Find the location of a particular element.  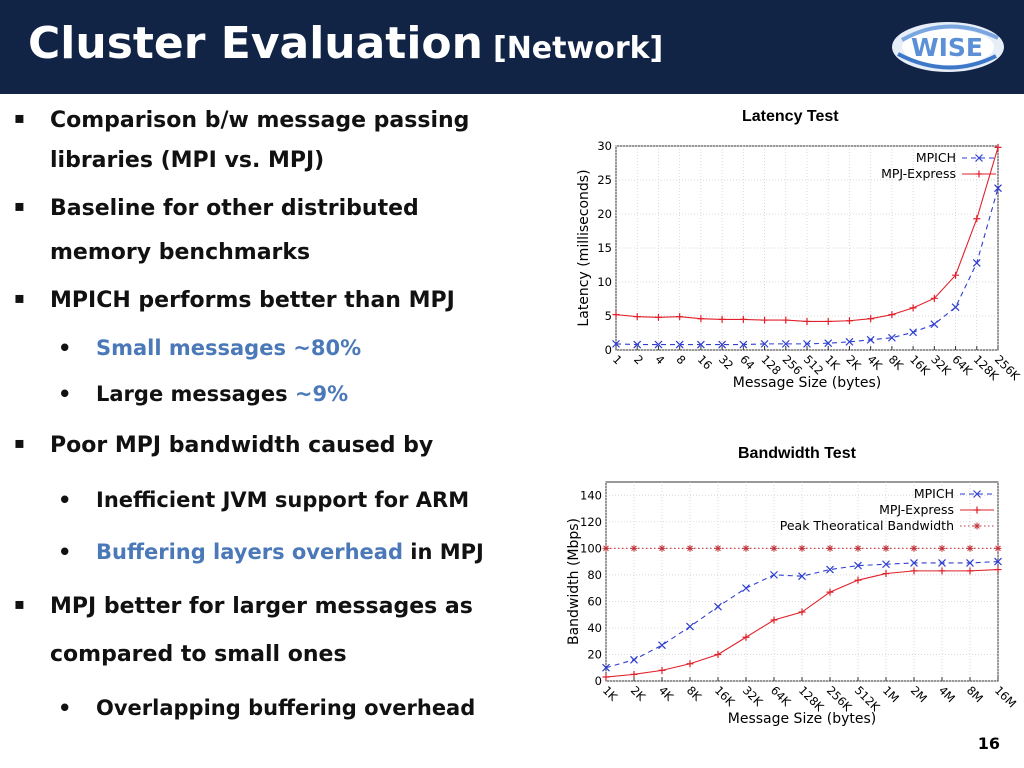

y-tick-label: 40 is located at coordinates (594, 628).